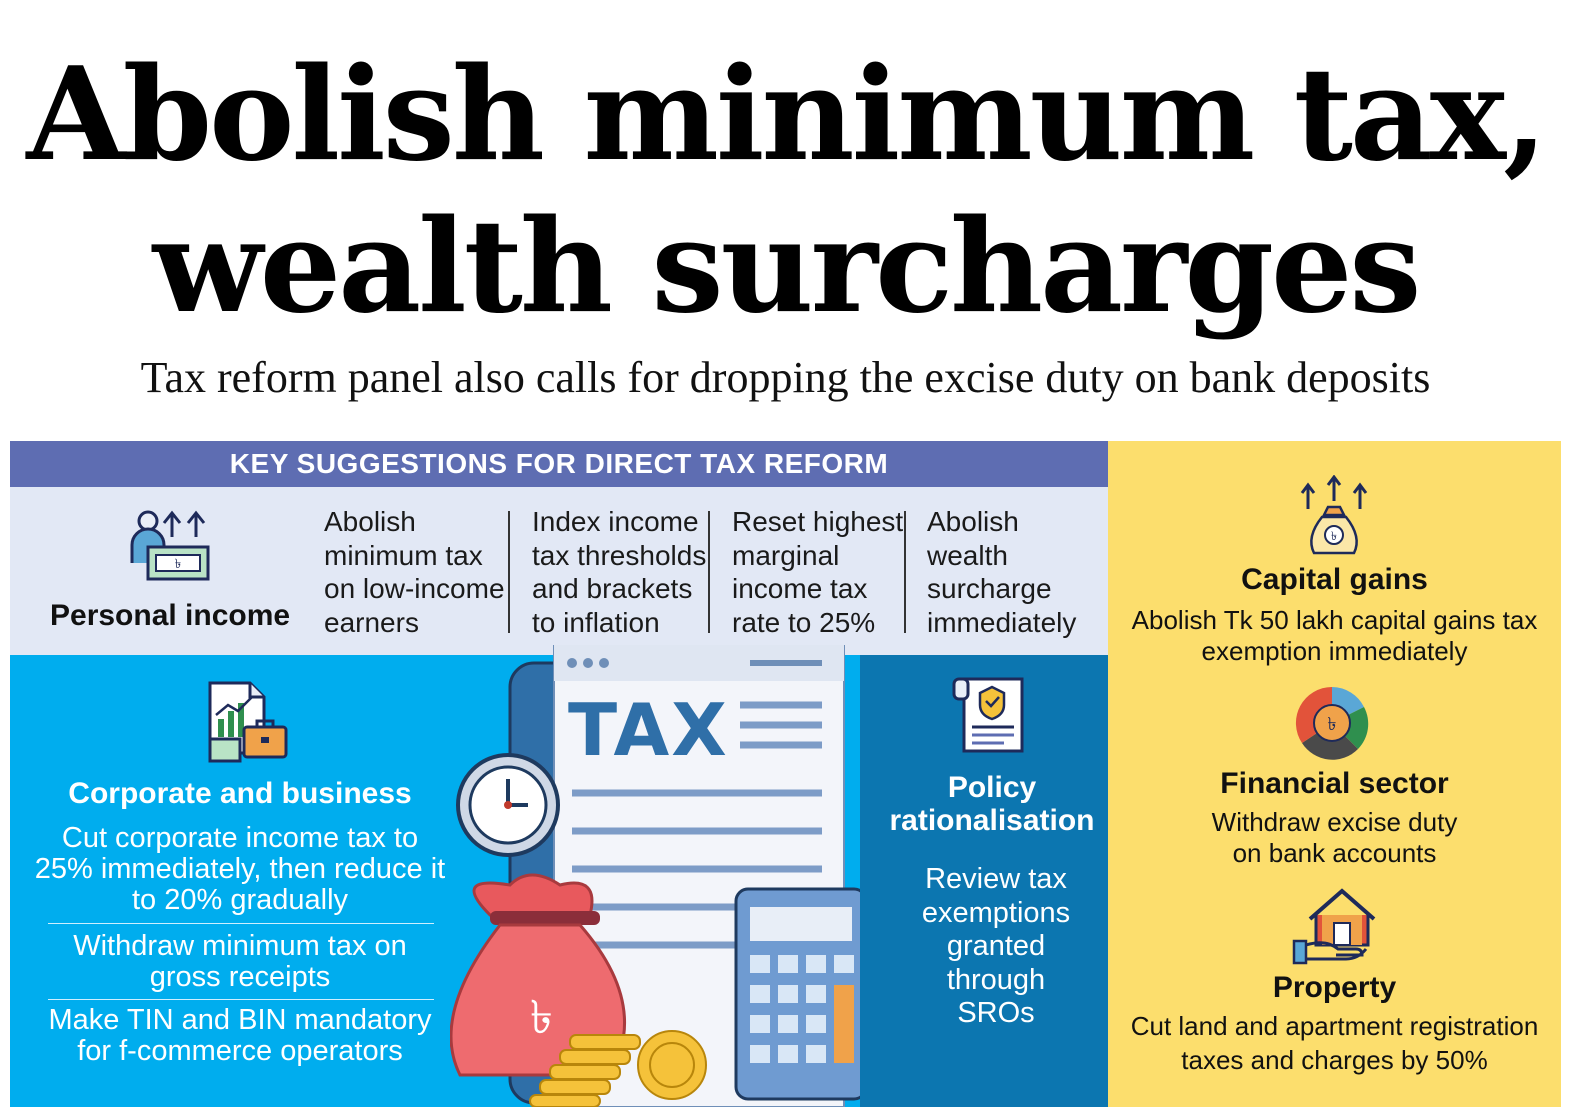 Image resolution: width=1571 pixels, height=1117 pixels. I want to click on corporate-item-1-line: Cut corporate income tax to, so click(240, 838).